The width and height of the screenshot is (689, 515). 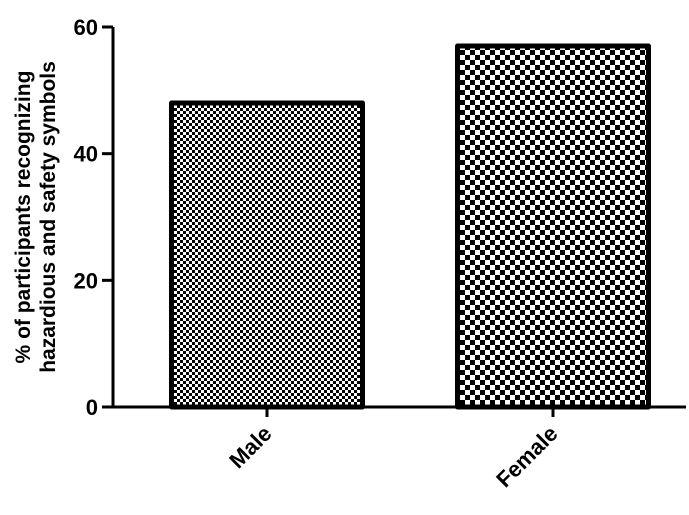 What do you see at coordinates (526, 456) in the screenshot?
I see `x-tick-label-female: Female` at bounding box center [526, 456].